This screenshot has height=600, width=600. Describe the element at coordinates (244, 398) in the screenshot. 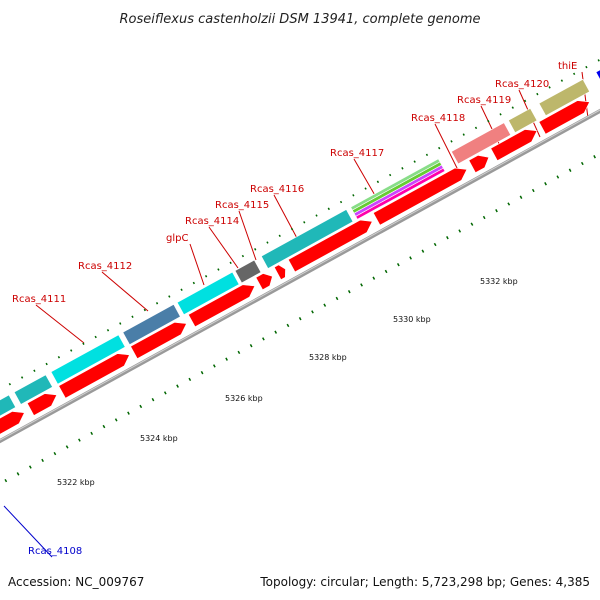

I see `scale-label: 5326 kbp` at that location.